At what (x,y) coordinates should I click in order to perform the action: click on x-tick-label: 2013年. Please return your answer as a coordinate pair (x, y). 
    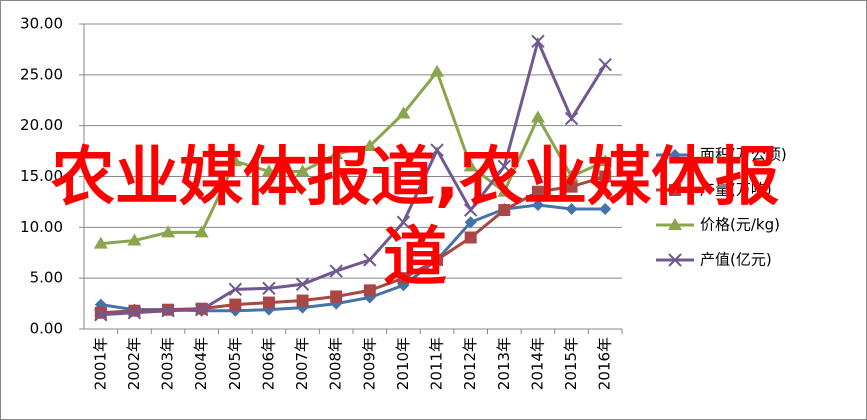
    Looking at the image, I should click on (504, 363).